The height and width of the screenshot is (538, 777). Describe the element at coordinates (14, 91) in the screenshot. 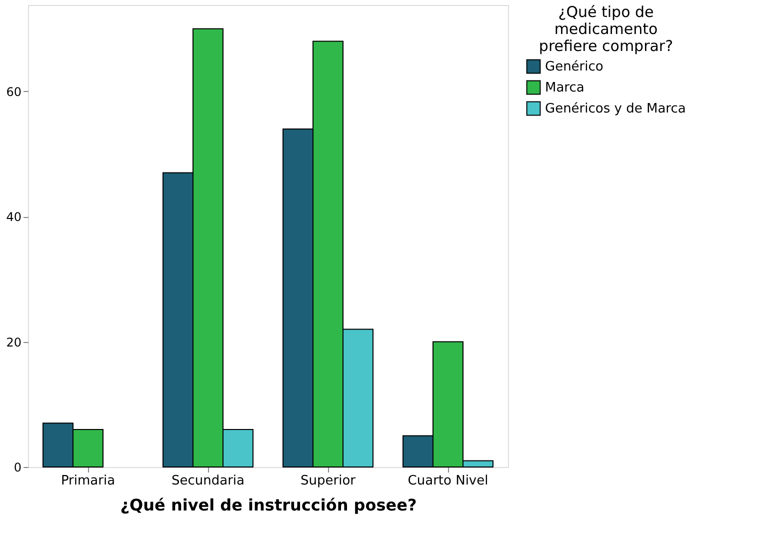

I see `y-tick-label: 60` at that location.